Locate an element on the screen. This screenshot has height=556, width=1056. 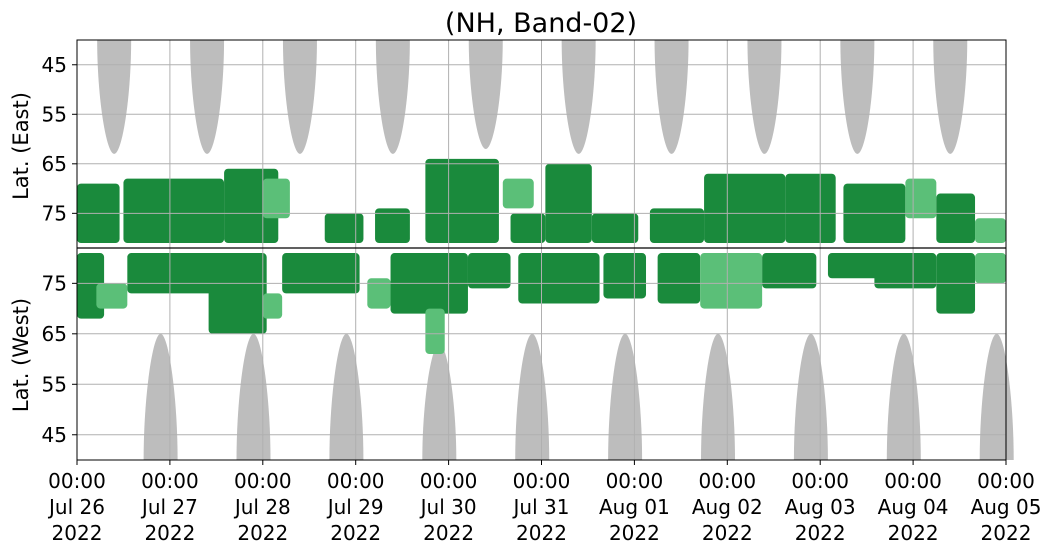
x-tick-label: Aug 04 is located at coordinates (913, 507).